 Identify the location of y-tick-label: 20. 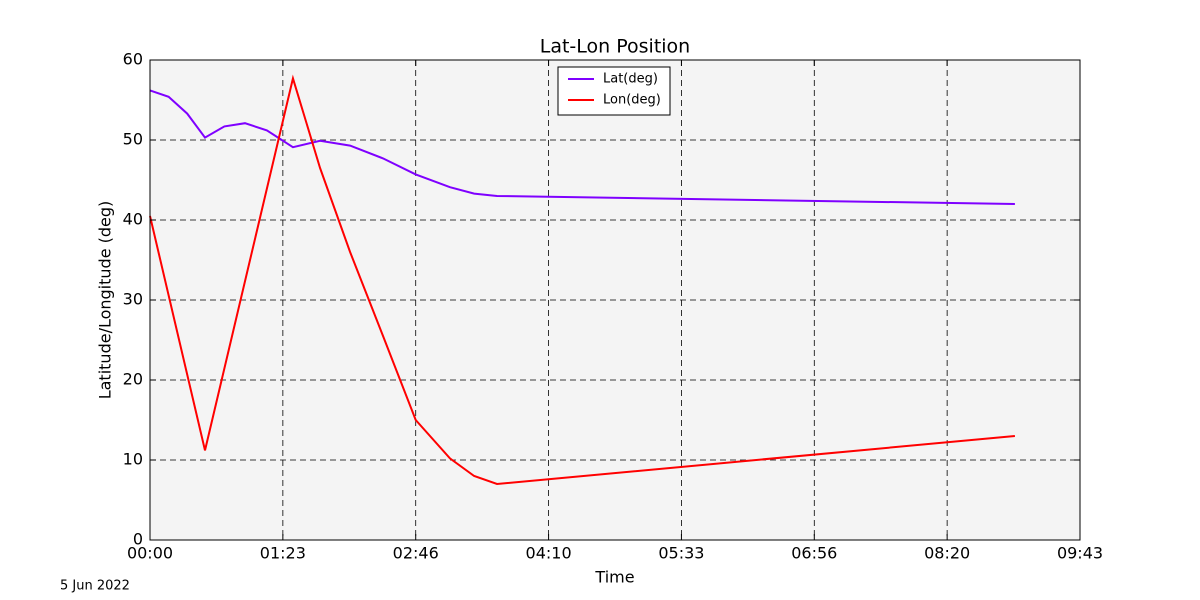
(133, 379).